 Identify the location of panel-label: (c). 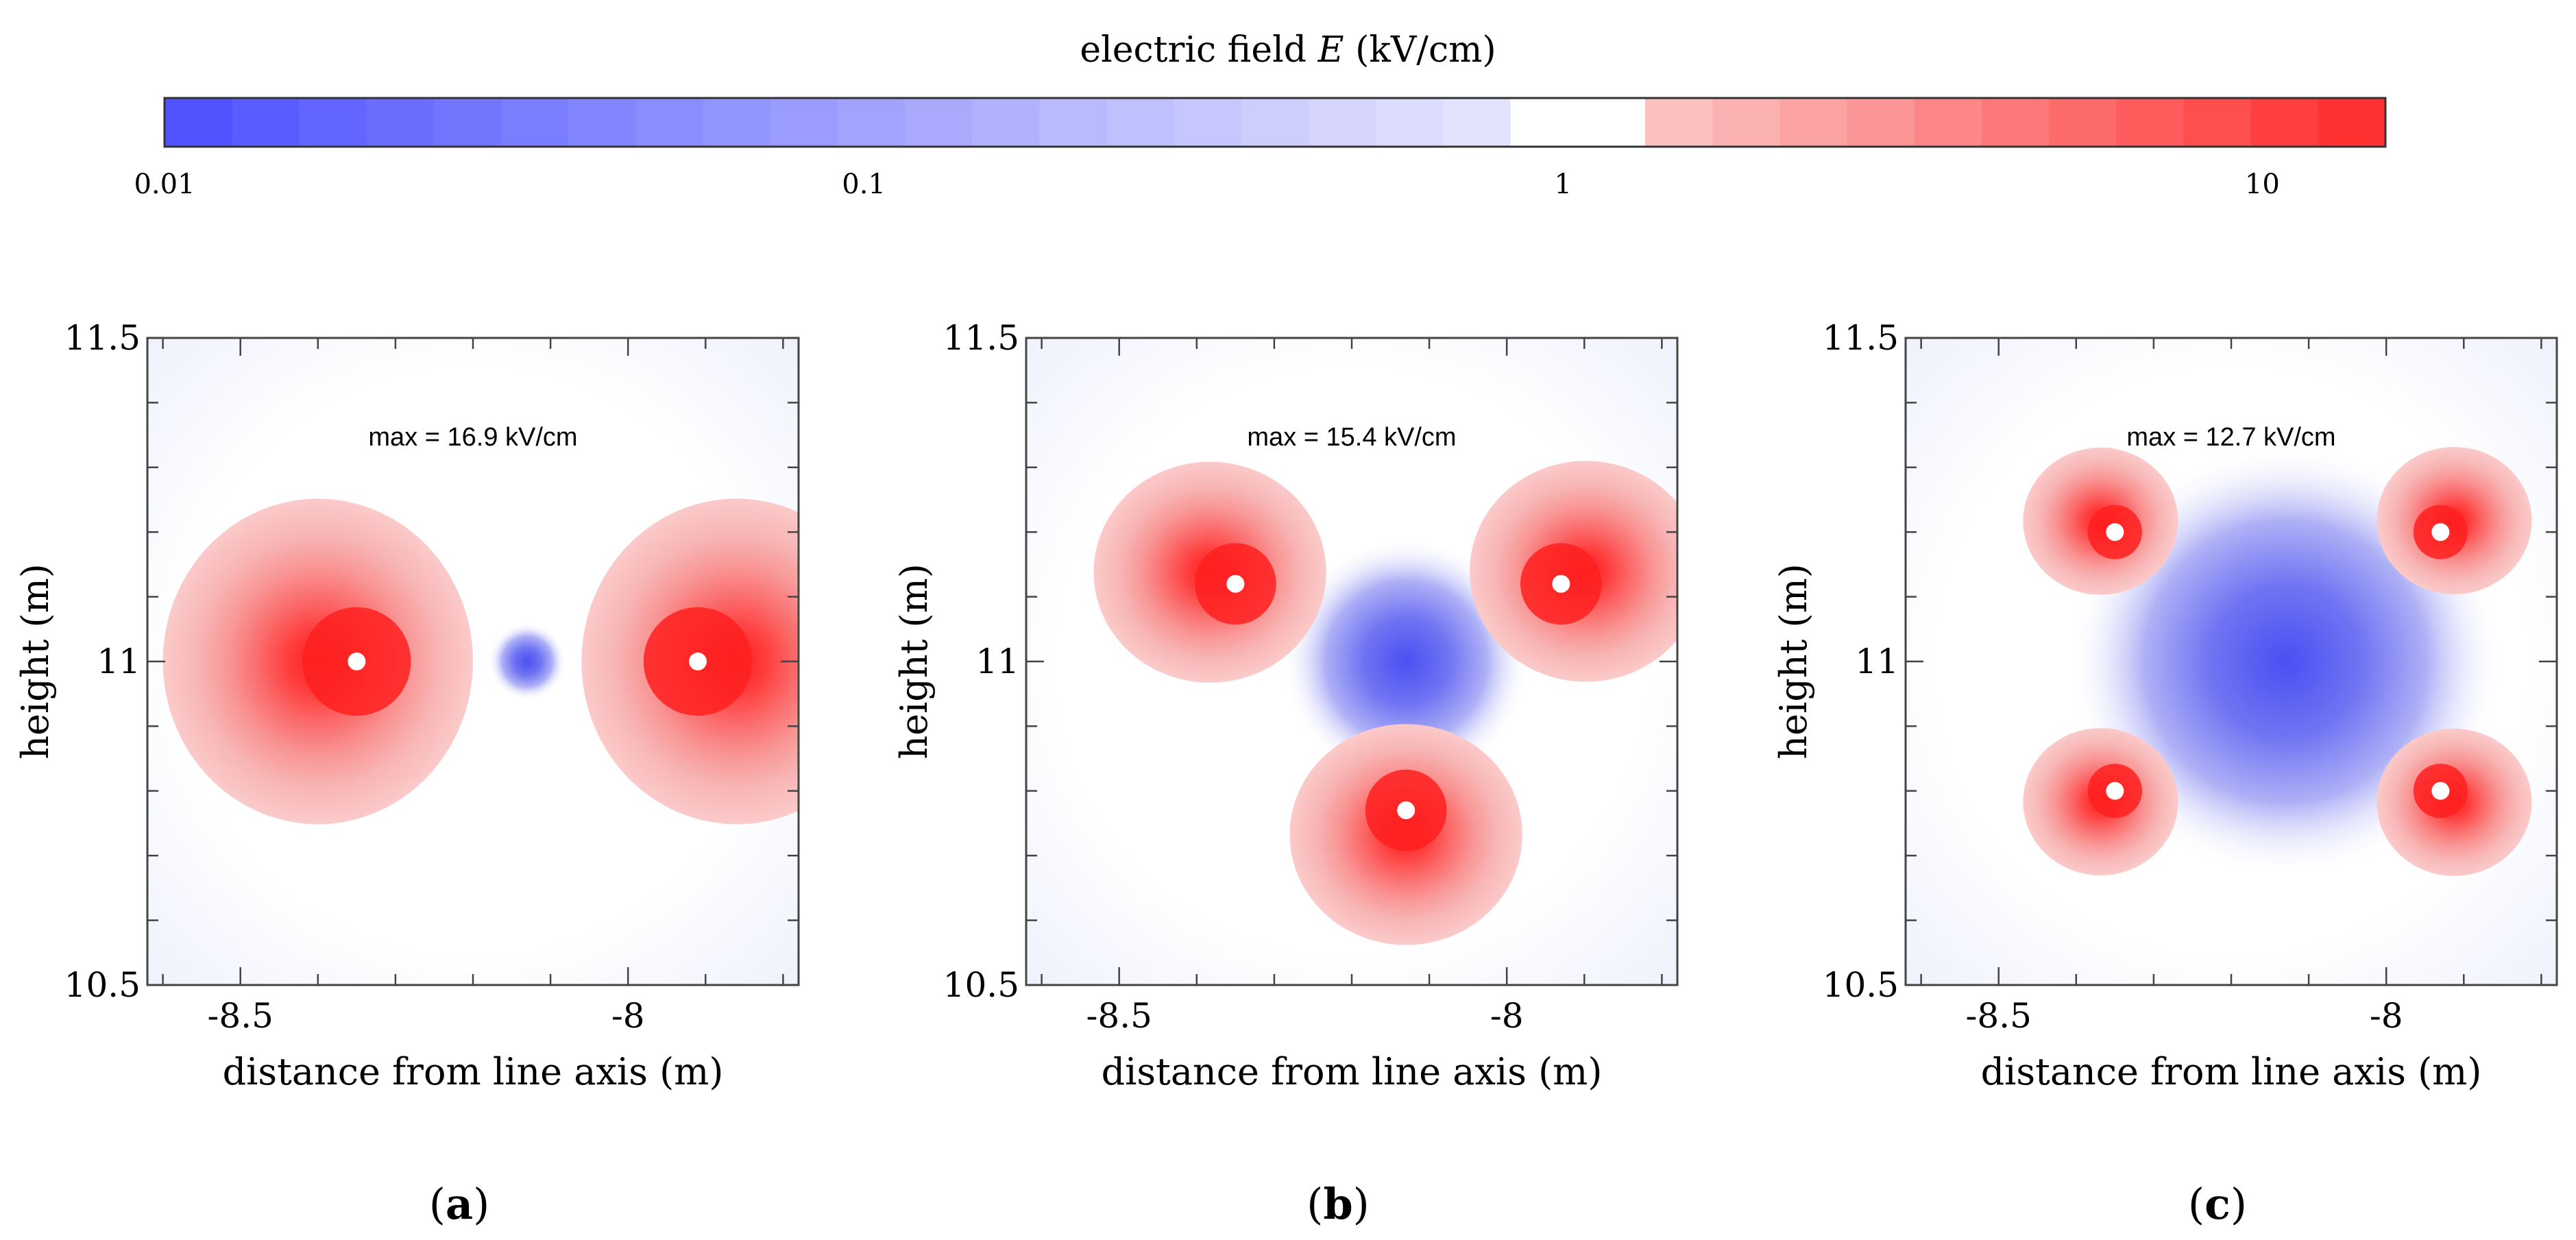
(2217, 1204).